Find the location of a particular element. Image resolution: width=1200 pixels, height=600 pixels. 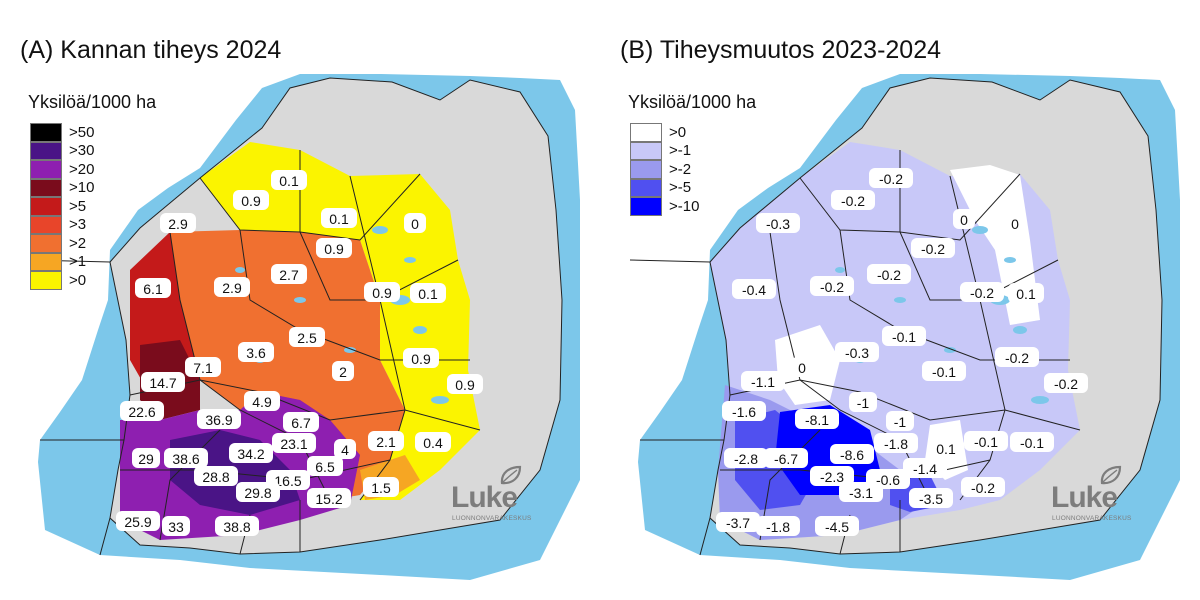

legend-item: >5 is located at coordinates (93, 206).